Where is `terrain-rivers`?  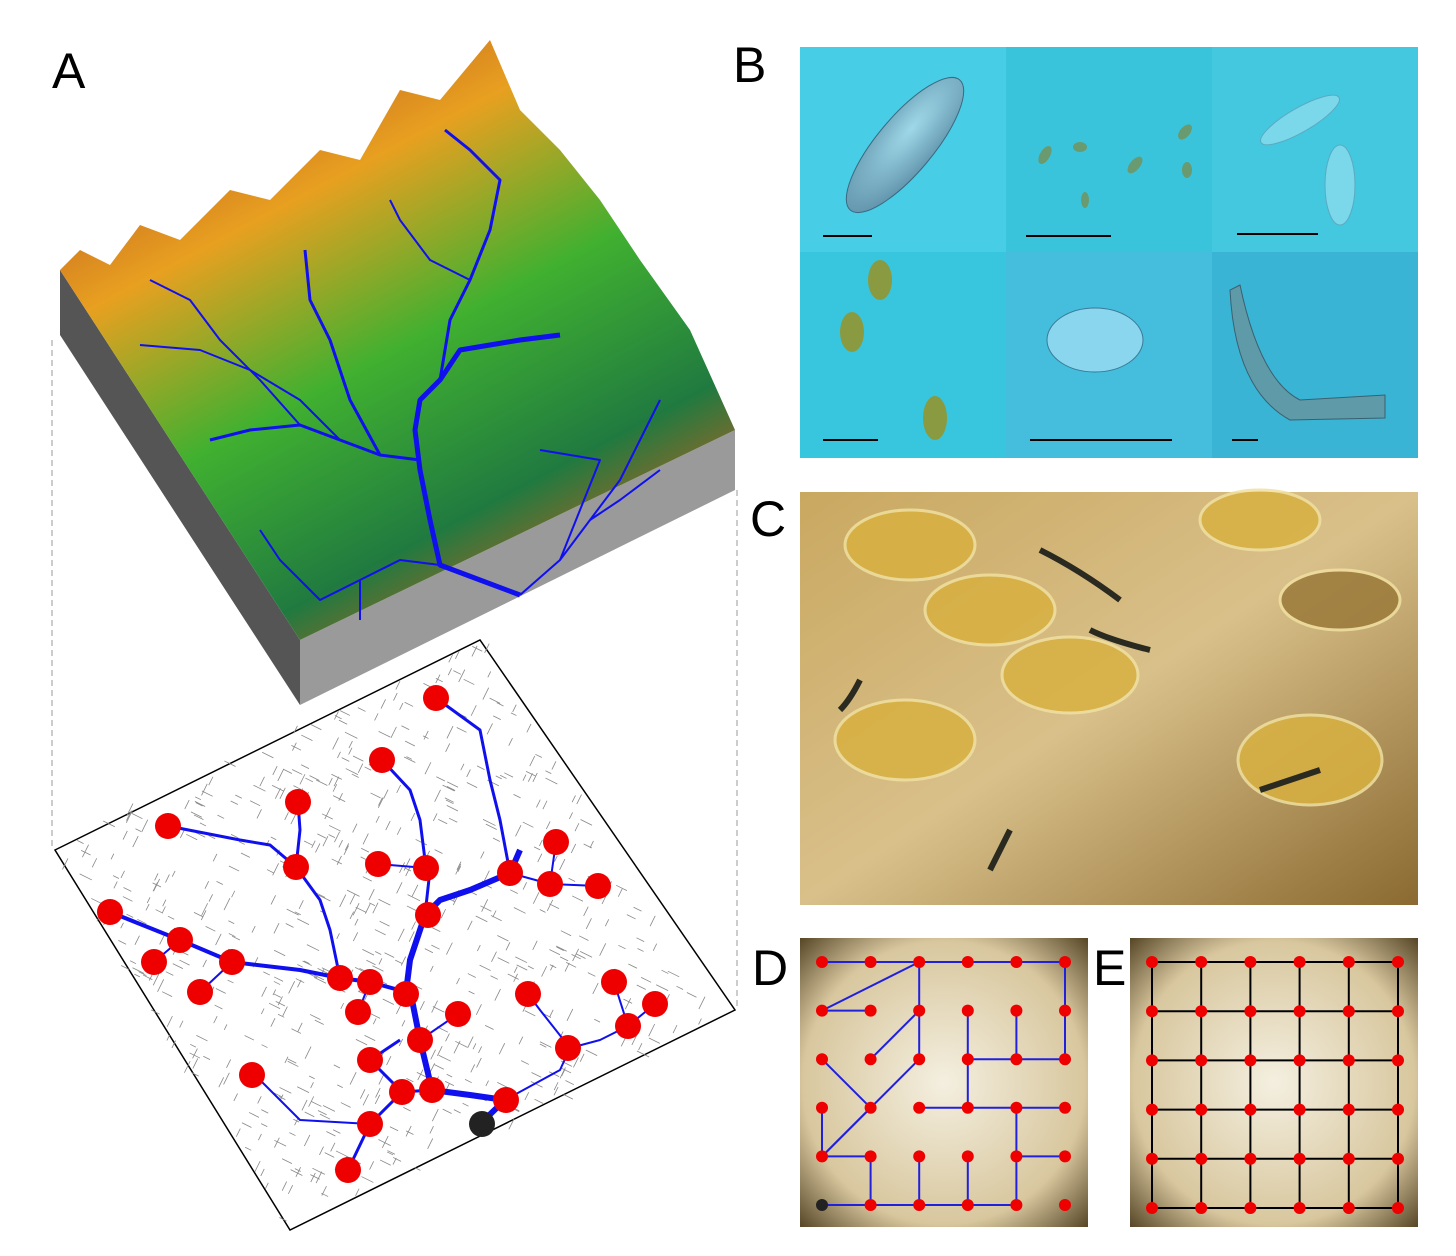
terrain-rivers is located at coordinates (400, 374).